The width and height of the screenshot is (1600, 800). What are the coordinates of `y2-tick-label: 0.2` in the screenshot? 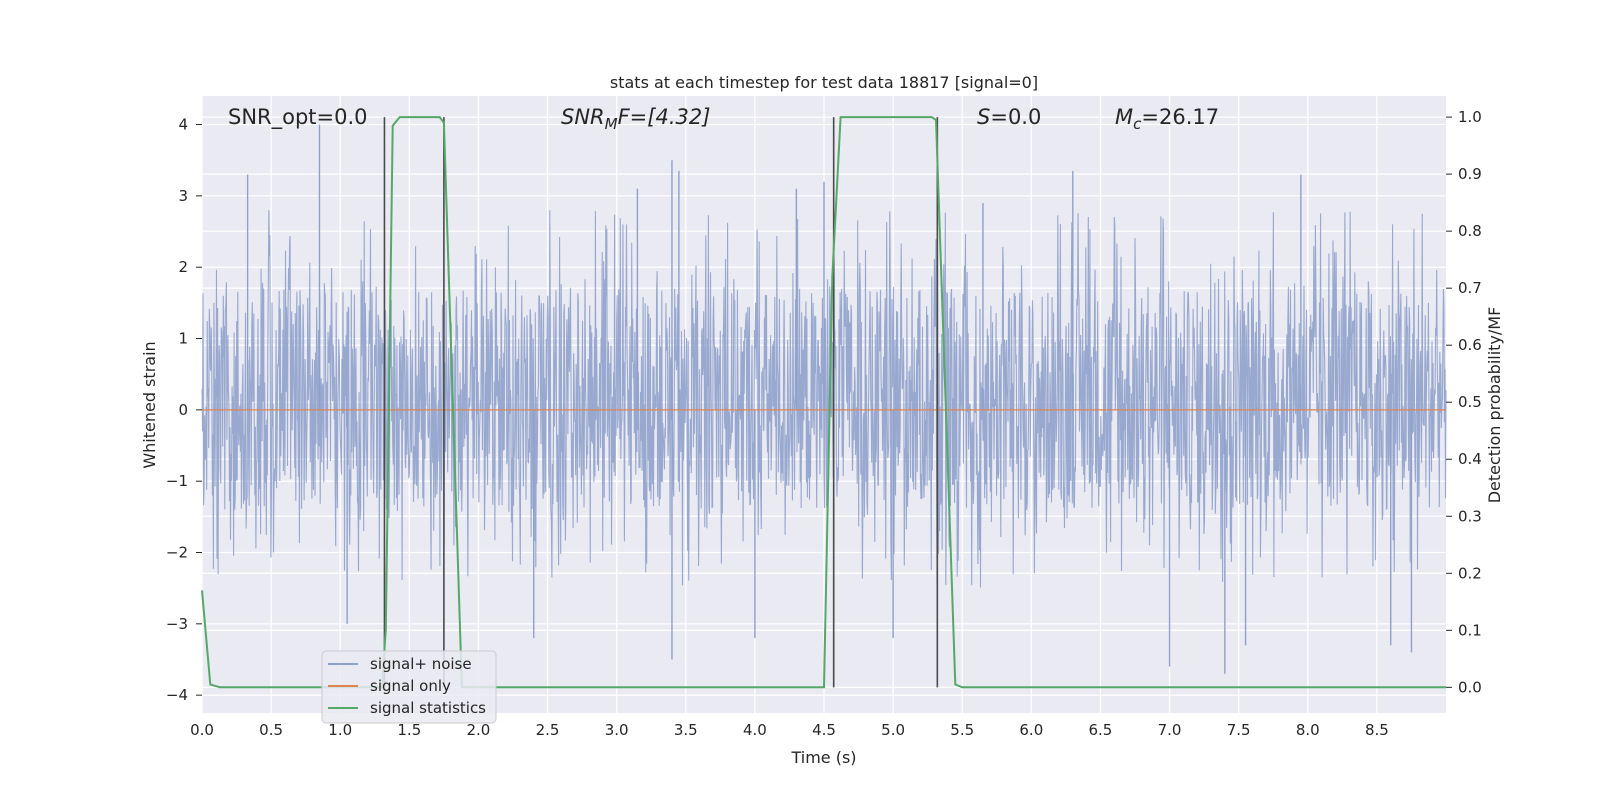 It's located at (1470, 573).